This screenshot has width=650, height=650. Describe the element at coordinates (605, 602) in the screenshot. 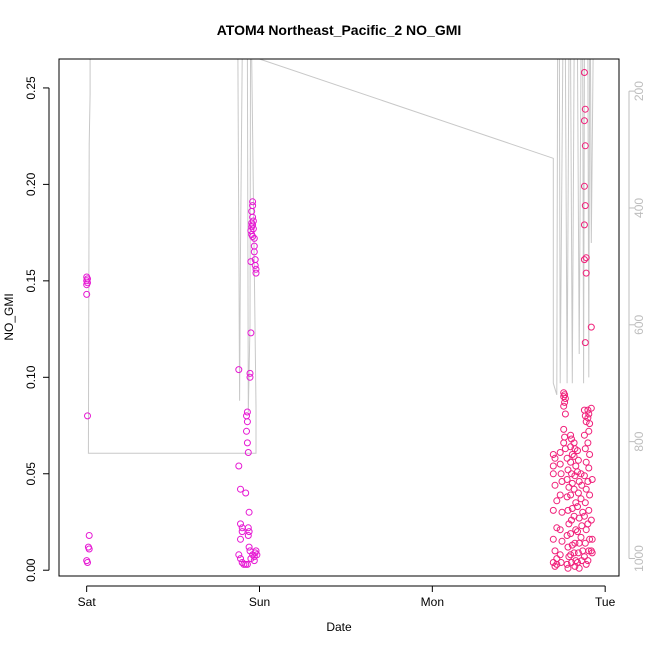

I see `x-tick-label: Tue` at that location.